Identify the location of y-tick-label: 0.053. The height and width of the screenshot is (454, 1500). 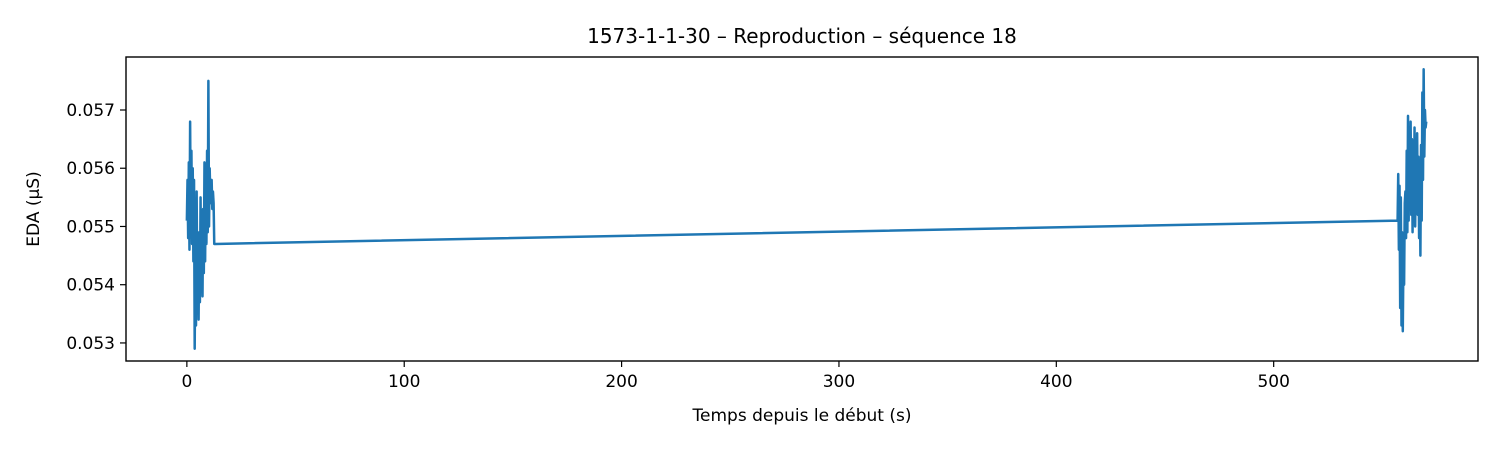
(90, 344).